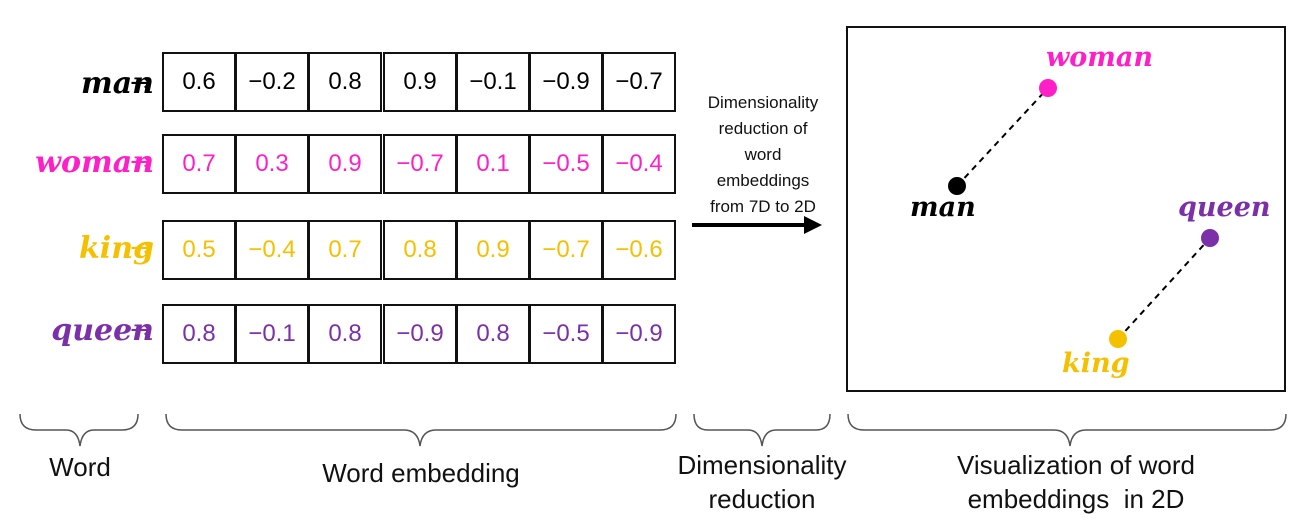  What do you see at coordinates (763, 128) in the screenshot?
I see `reduction-line: reduction of` at bounding box center [763, 128].